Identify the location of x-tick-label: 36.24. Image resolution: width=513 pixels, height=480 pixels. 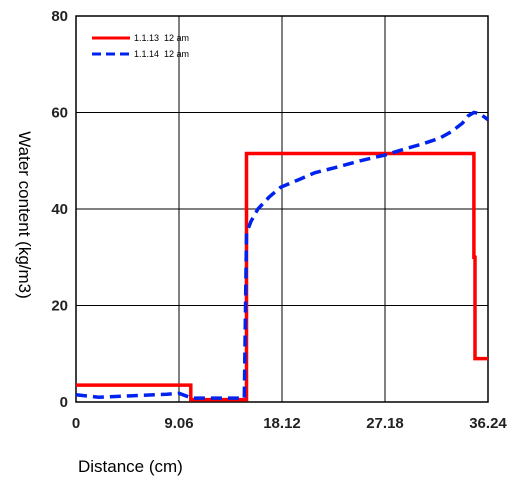
(488, 423).